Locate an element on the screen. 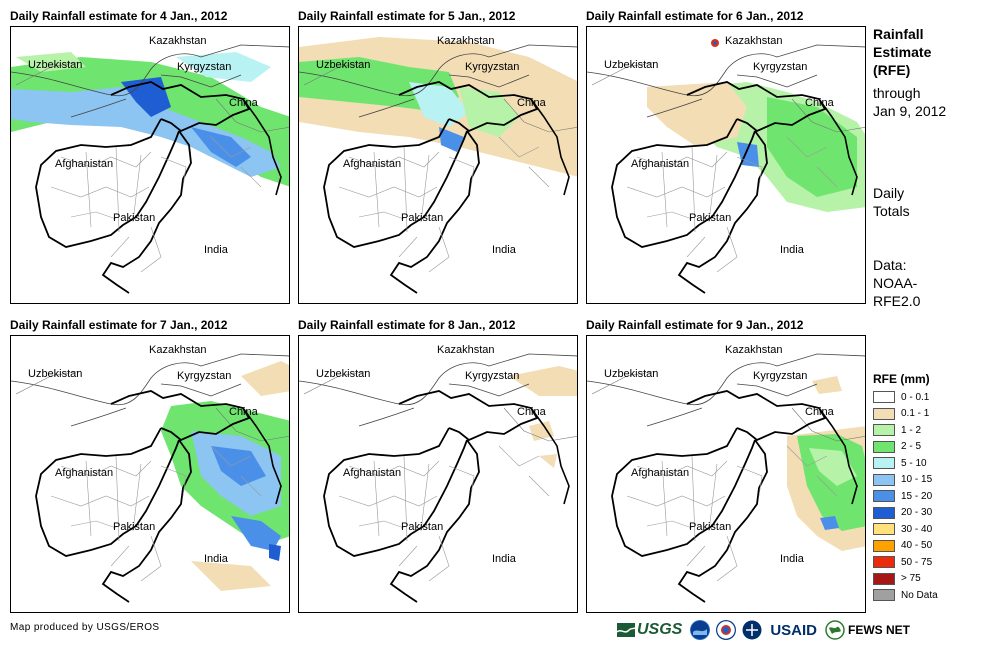 This screenshot has width=983, height=649. sidebar-daily-totals: Daily Totals is located at coordinates (891, 202).